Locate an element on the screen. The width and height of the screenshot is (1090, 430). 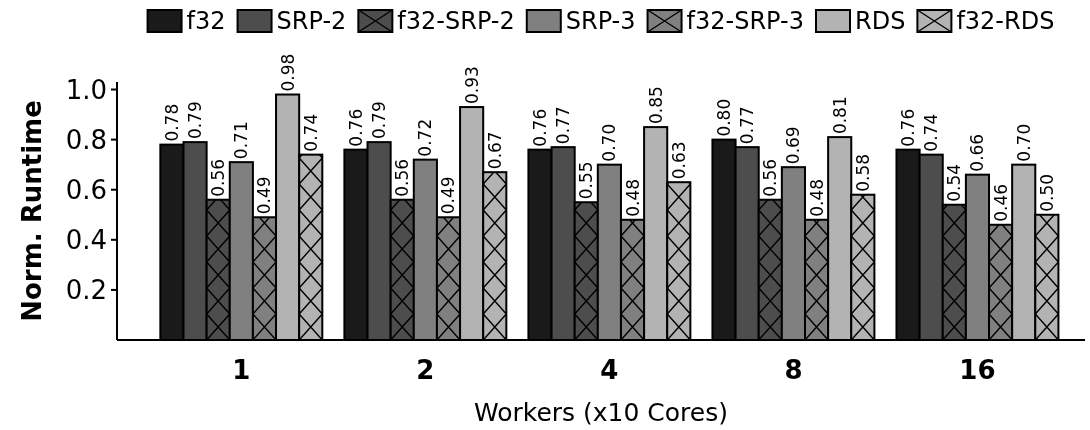
x-tick-label: 1 is located at coordinates (241, 370).